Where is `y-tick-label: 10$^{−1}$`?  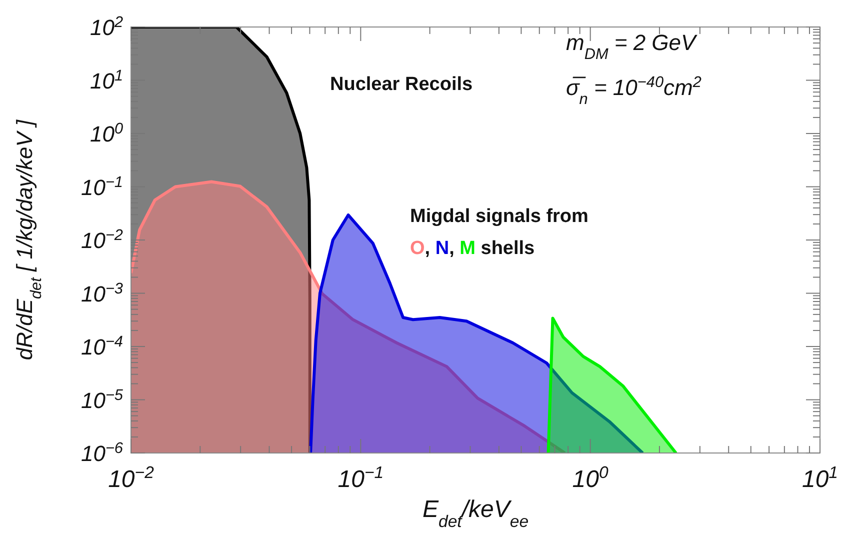
y-tick-label: 10$^{−1}$ is located at coordinates (101, 186).